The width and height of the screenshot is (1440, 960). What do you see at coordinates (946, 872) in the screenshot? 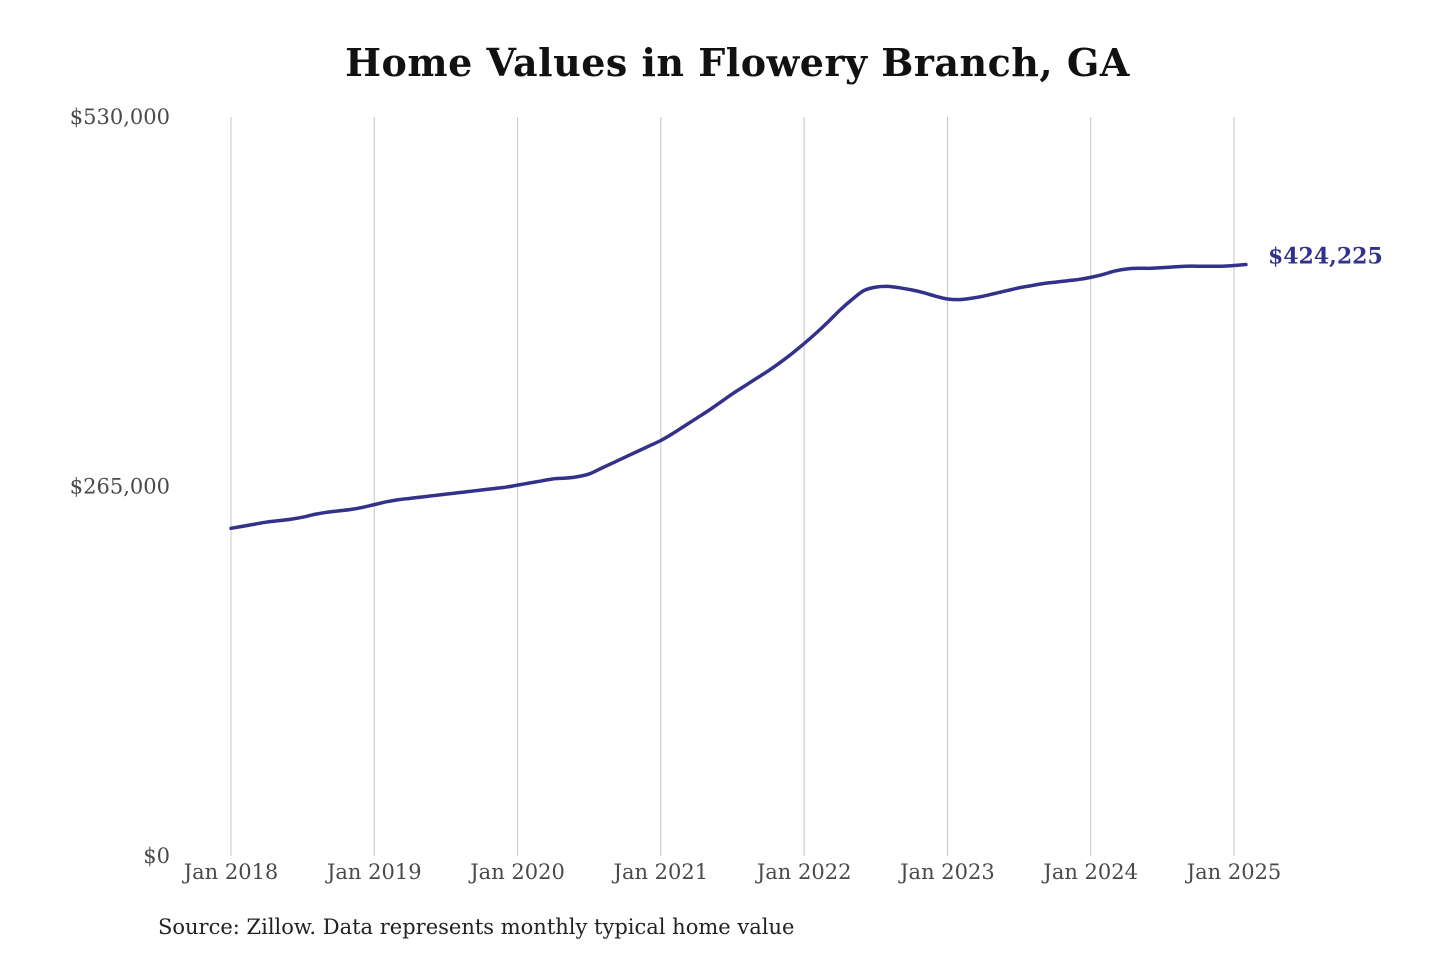
I see `x-tick-label: Jan 2023` at bounding box center [946, 872].